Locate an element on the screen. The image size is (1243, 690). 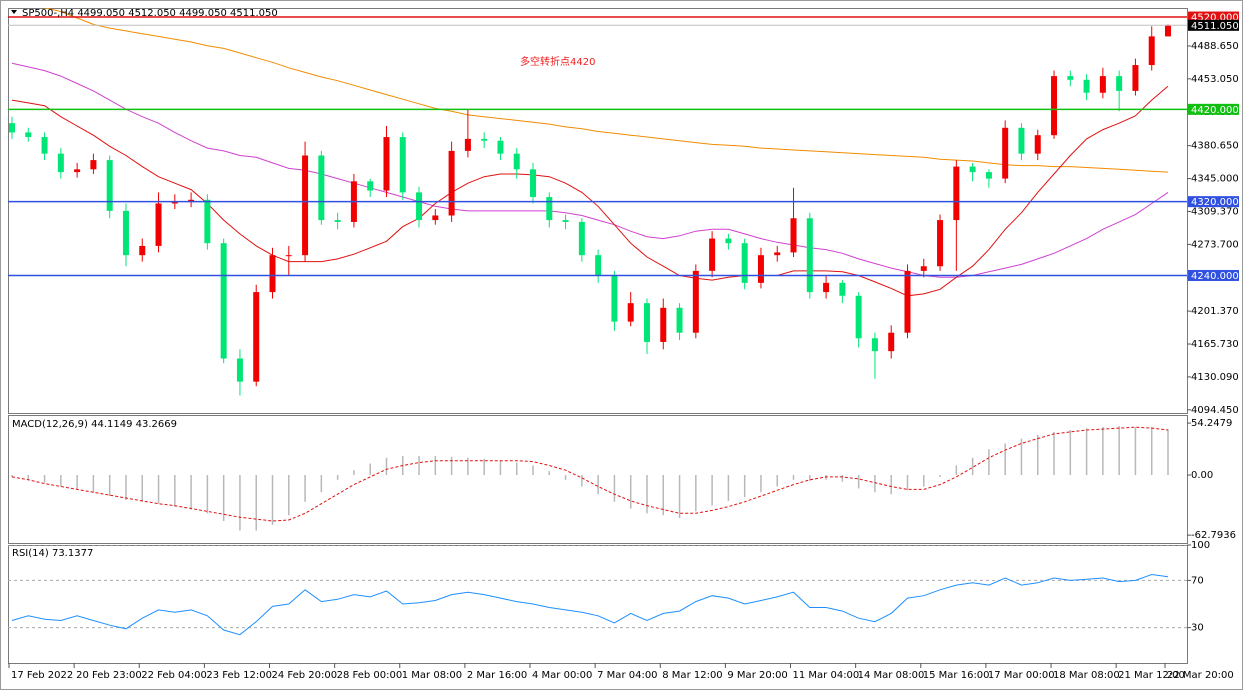
x-tick-label: 9 Mar 20:00 is located at coordinates (757, 675).